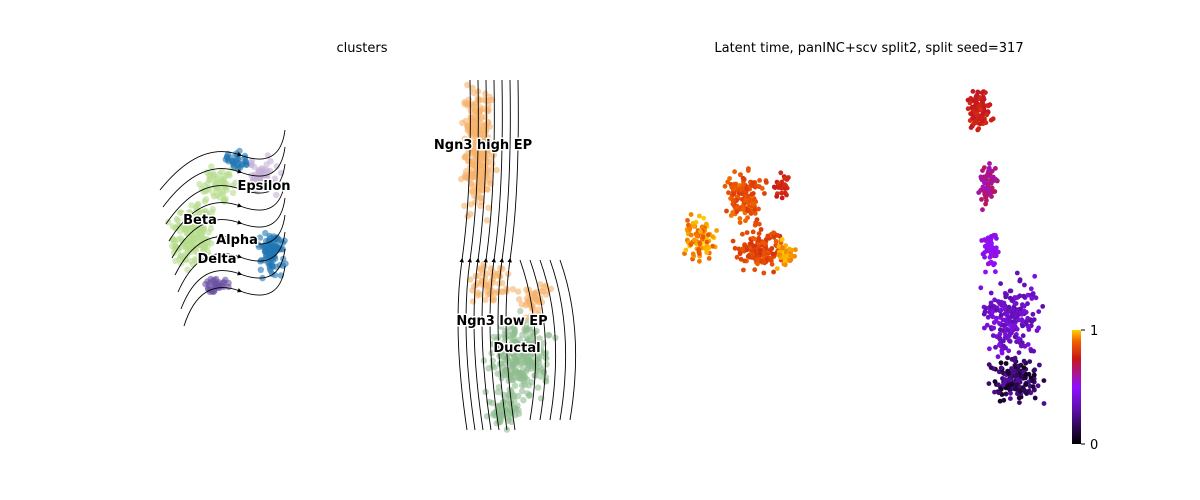 This screenshot has height=500, width=1200. What do you see at coordinates (1076, 387) in the screenshot?
I see `colorbar-gradient` at bounding box center [1076, 387].